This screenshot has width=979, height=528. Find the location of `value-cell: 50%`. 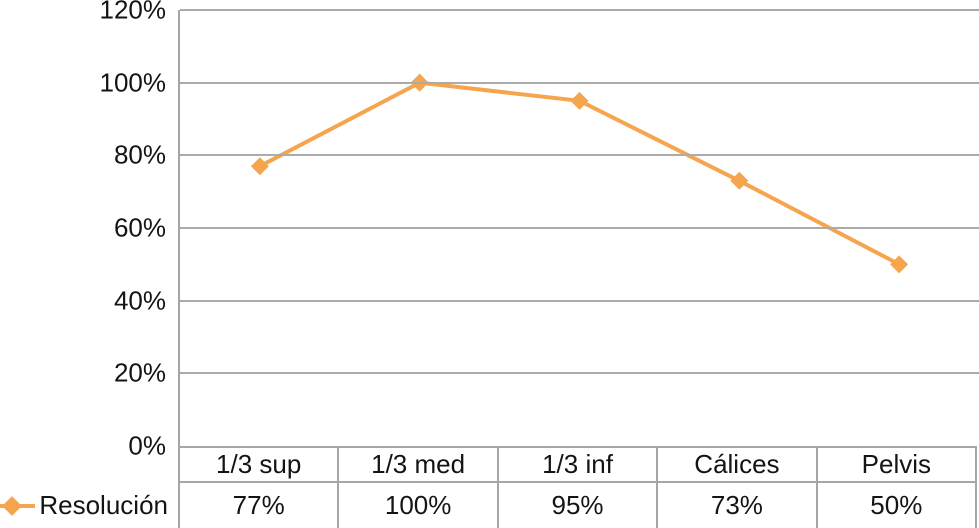

value-cell: 50% is located at coordinates (898, 505).